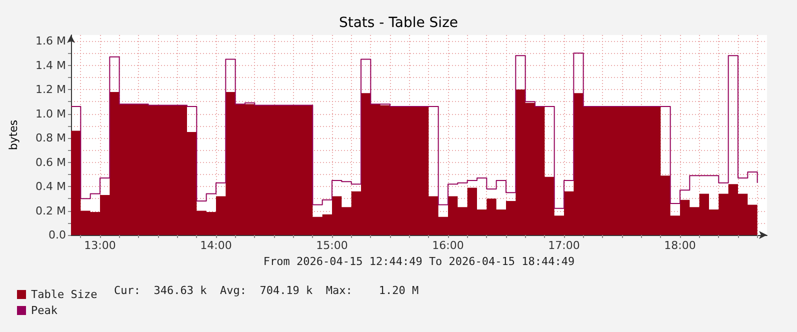 The height and width of the screenshot is (332, 797). I want to click on y-tick-label: 1.0 M, so click(51, 113).